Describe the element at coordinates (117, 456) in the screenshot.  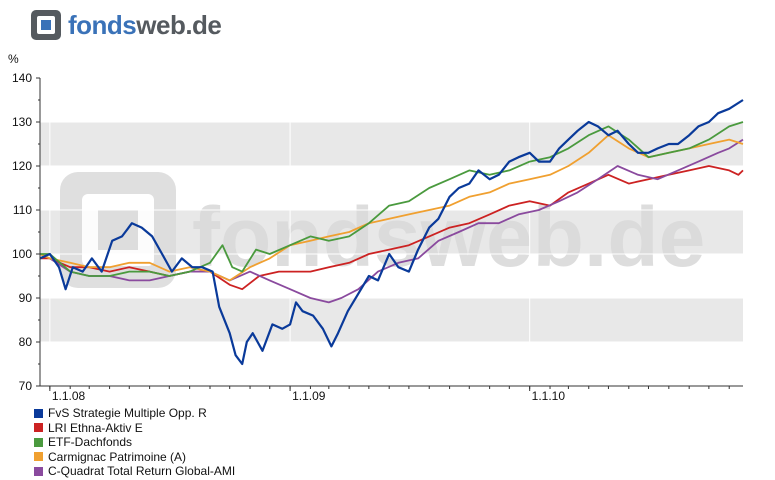
I see `legend-label: Carmignac Patrimoine (A)` at that location.